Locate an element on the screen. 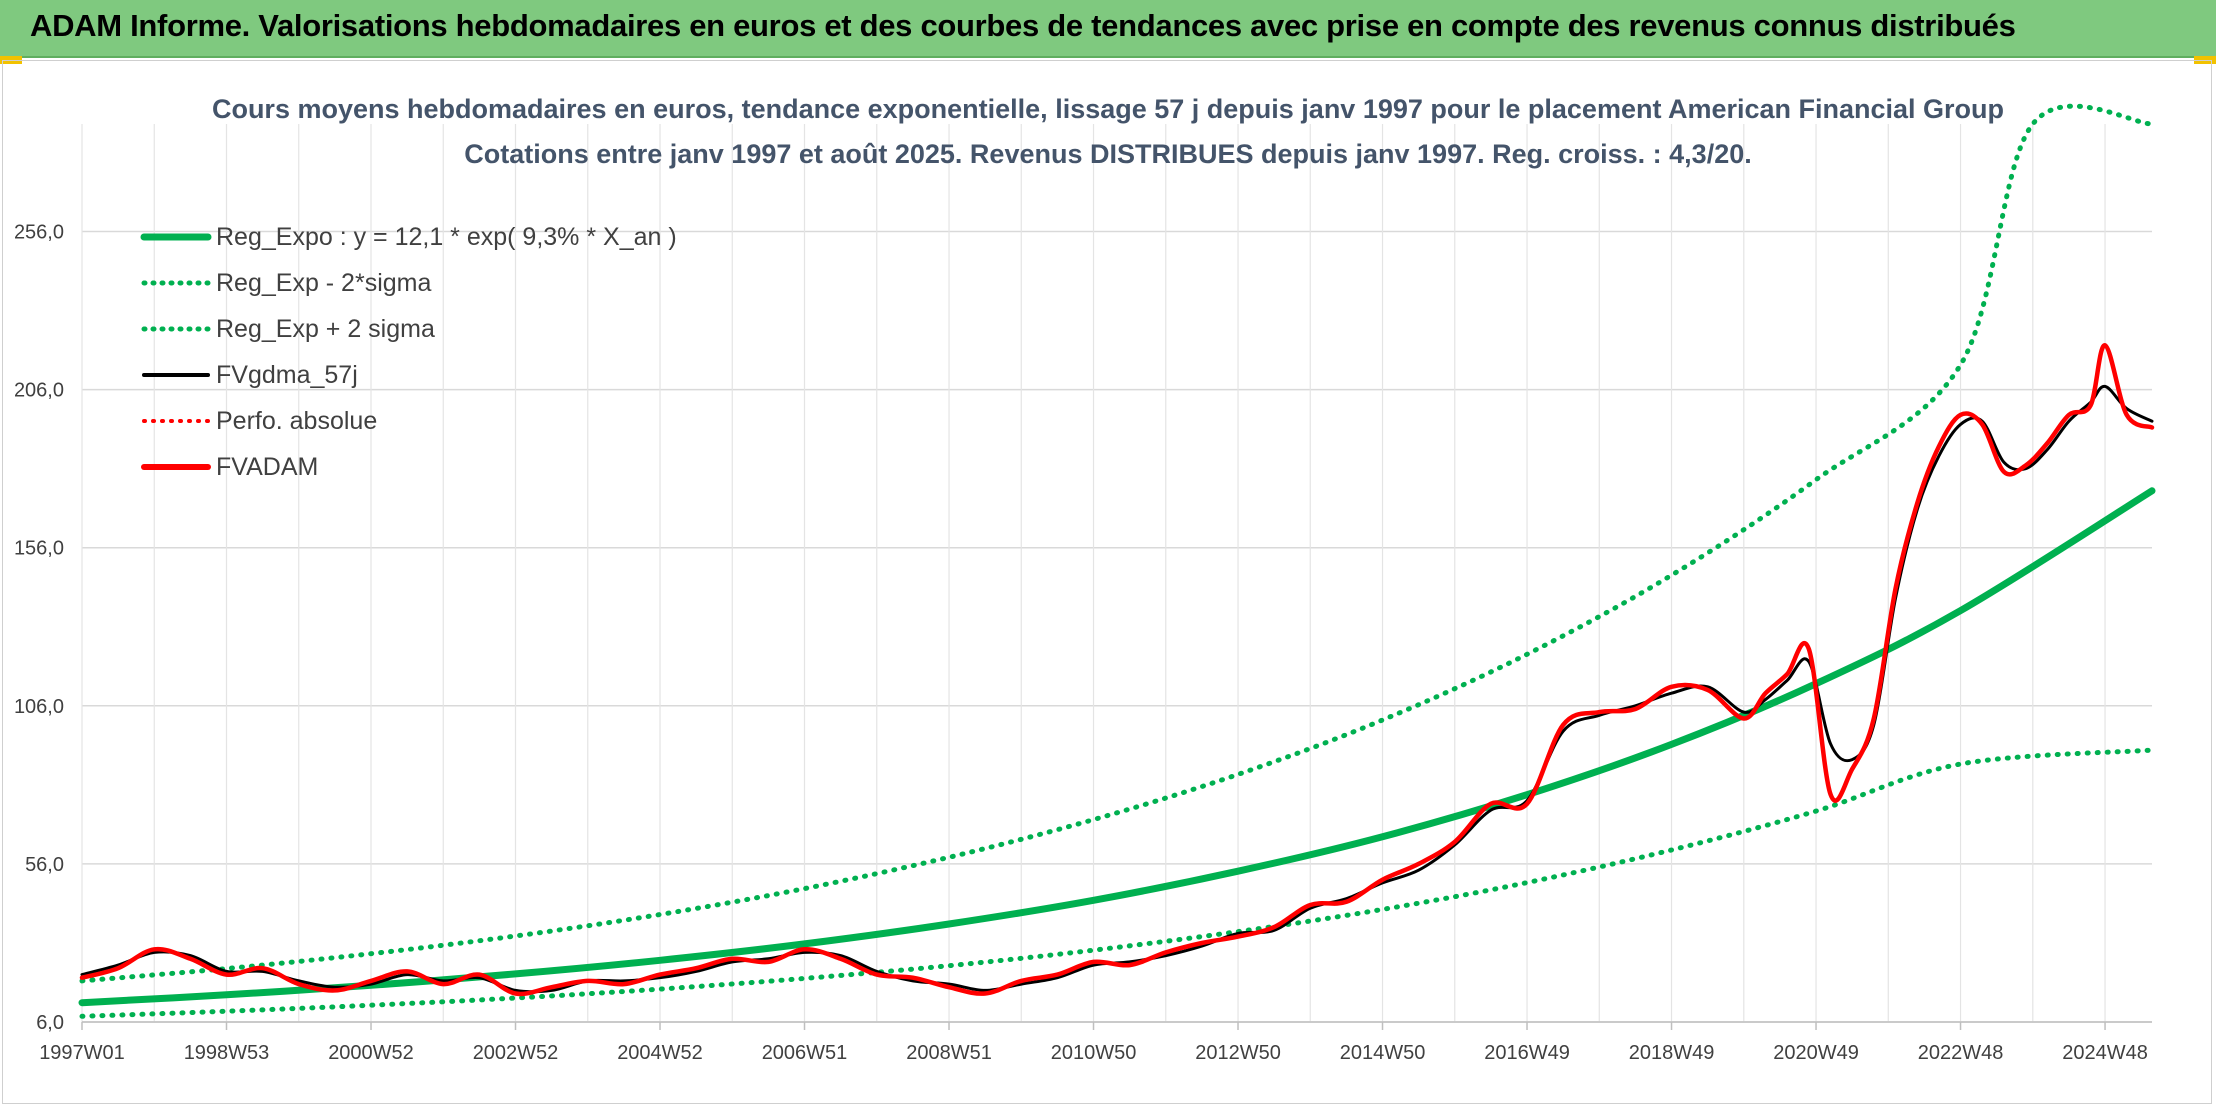  y-tick-label: 6,0 is located at coordinates (50, 1023).